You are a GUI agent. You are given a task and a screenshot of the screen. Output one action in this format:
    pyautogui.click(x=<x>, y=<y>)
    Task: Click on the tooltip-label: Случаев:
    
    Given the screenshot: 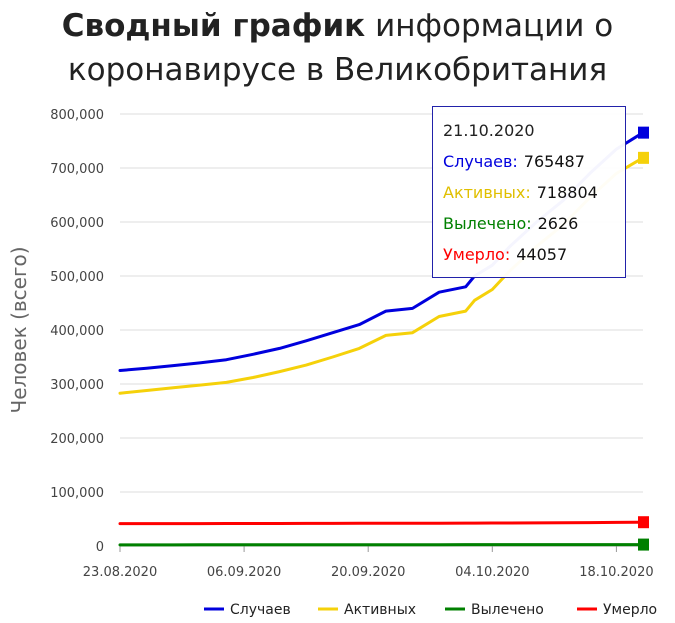 What is the action you would take?
    pyautogui.click(x=480, y=161)
    